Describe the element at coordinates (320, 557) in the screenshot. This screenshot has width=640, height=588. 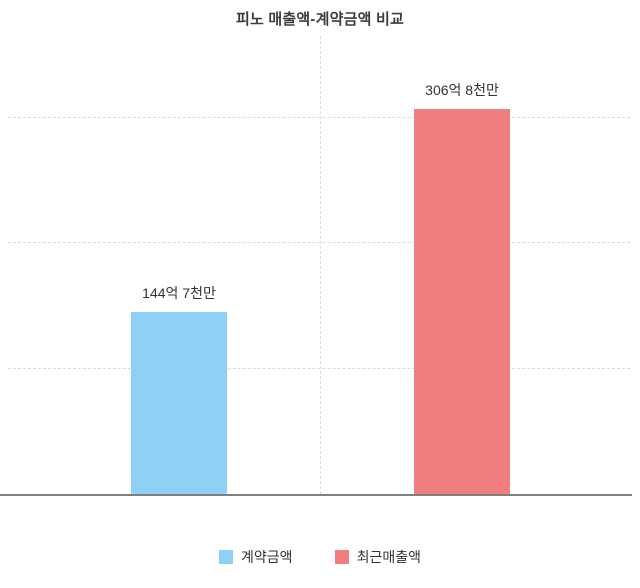
I see `chart-legend: 계약금액 최근매출액` at that location.